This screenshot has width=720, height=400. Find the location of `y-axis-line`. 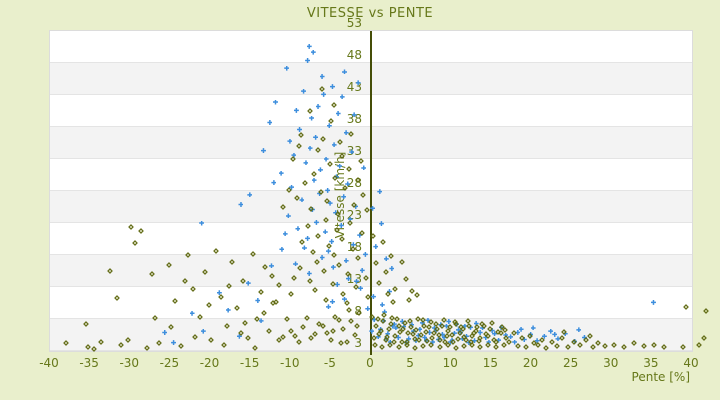

y-axis-line is located at coordinates (371, 193).